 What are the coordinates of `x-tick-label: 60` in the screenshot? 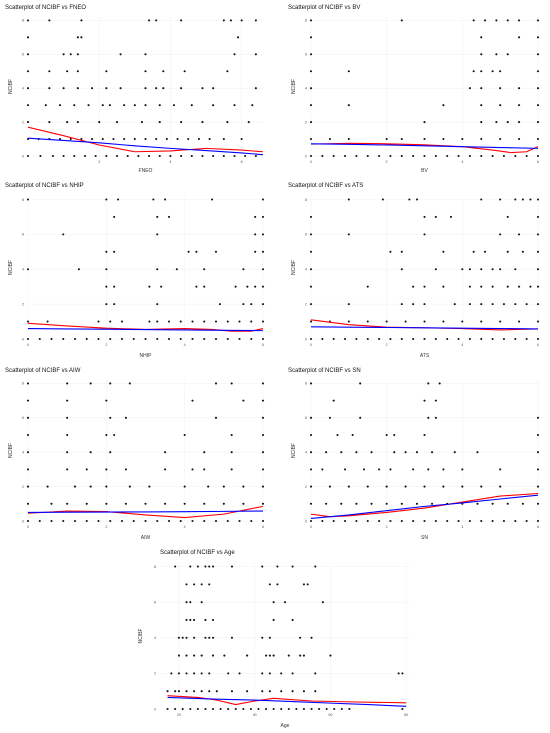 It's located at (330, 715).